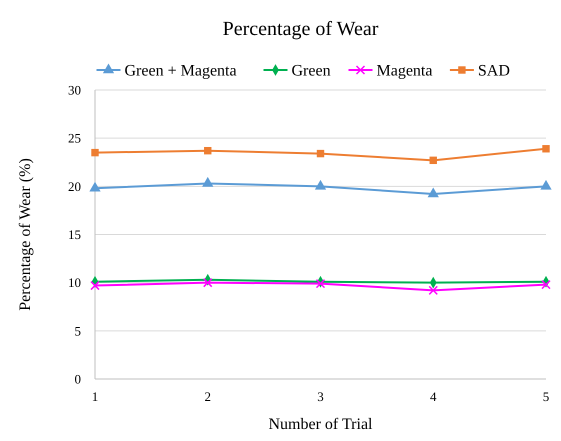 The image size is (561, 441). Describe the element at coordinates (433, 396) in the screenshot. I see `x-tick-label: 4` at that location.